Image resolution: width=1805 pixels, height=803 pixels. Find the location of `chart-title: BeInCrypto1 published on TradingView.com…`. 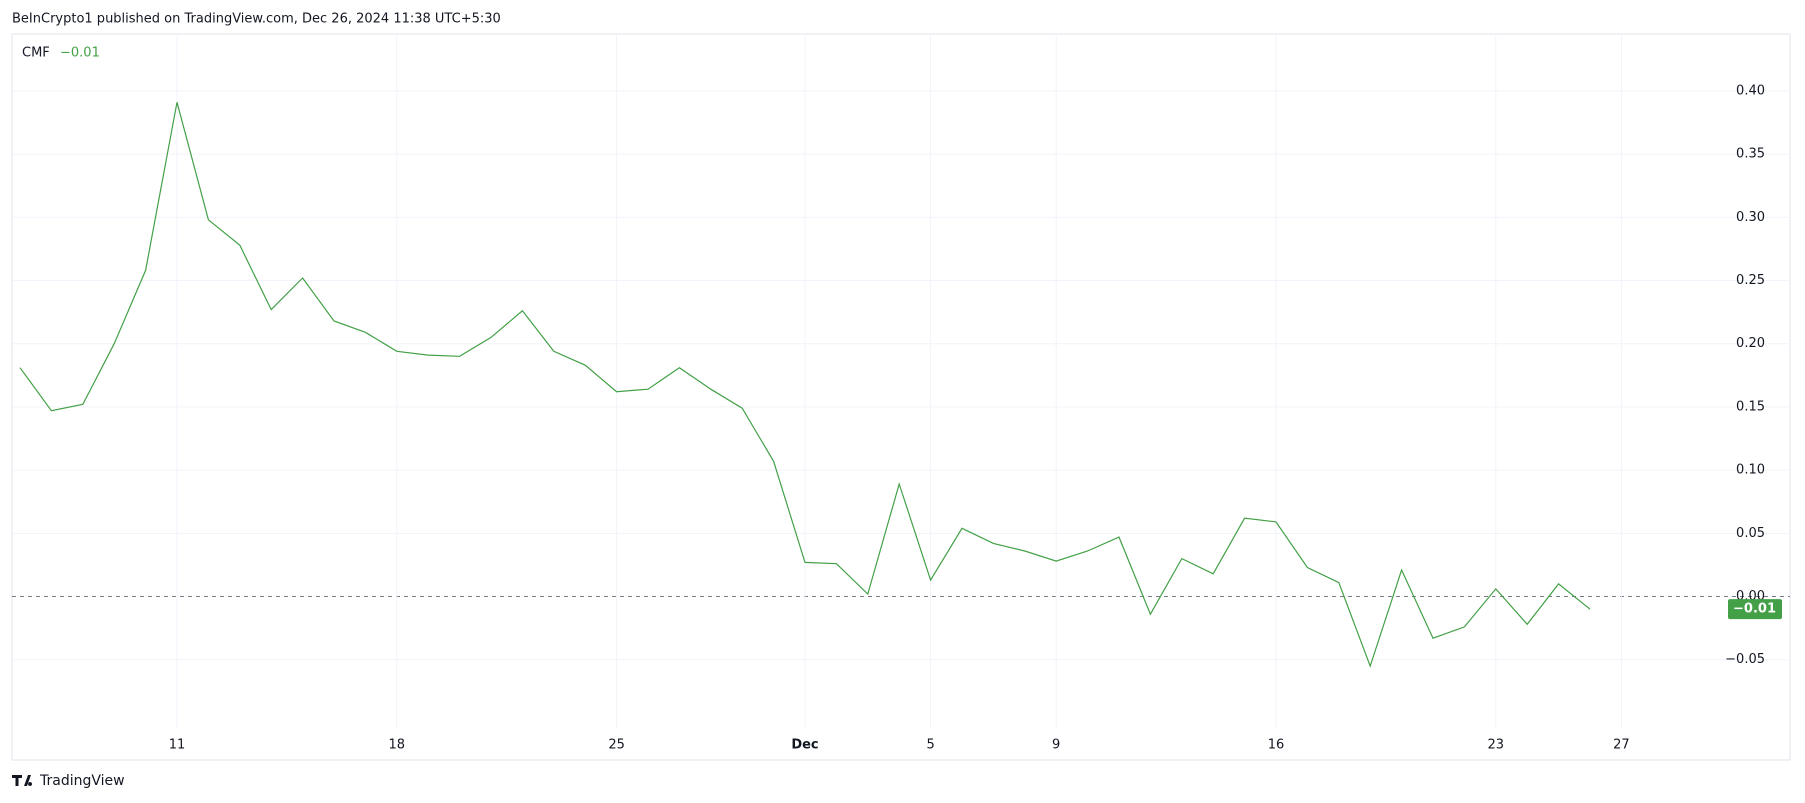

chart-title: BeInCrypto1 published on TradingView.com… is located at coordinates (256, 19).